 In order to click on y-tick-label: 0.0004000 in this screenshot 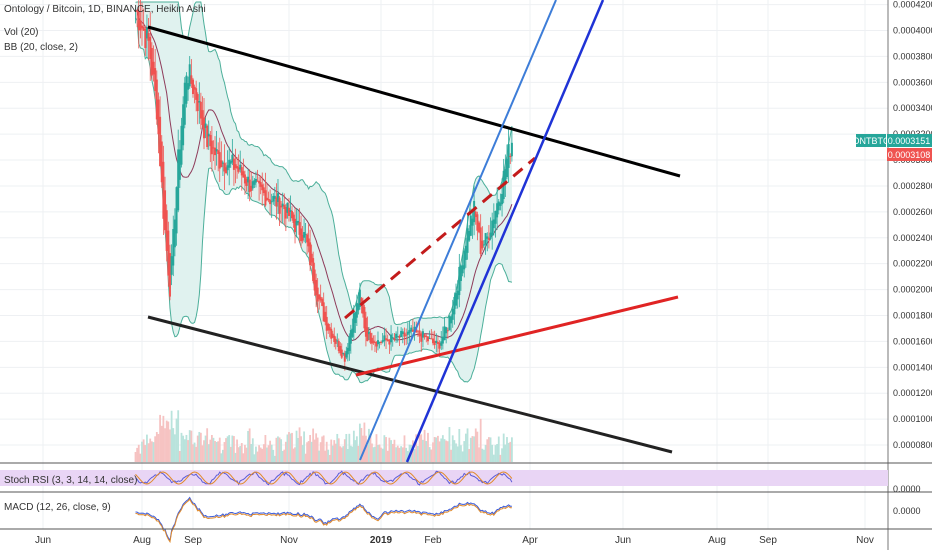, I will do `click(912, 31)`.